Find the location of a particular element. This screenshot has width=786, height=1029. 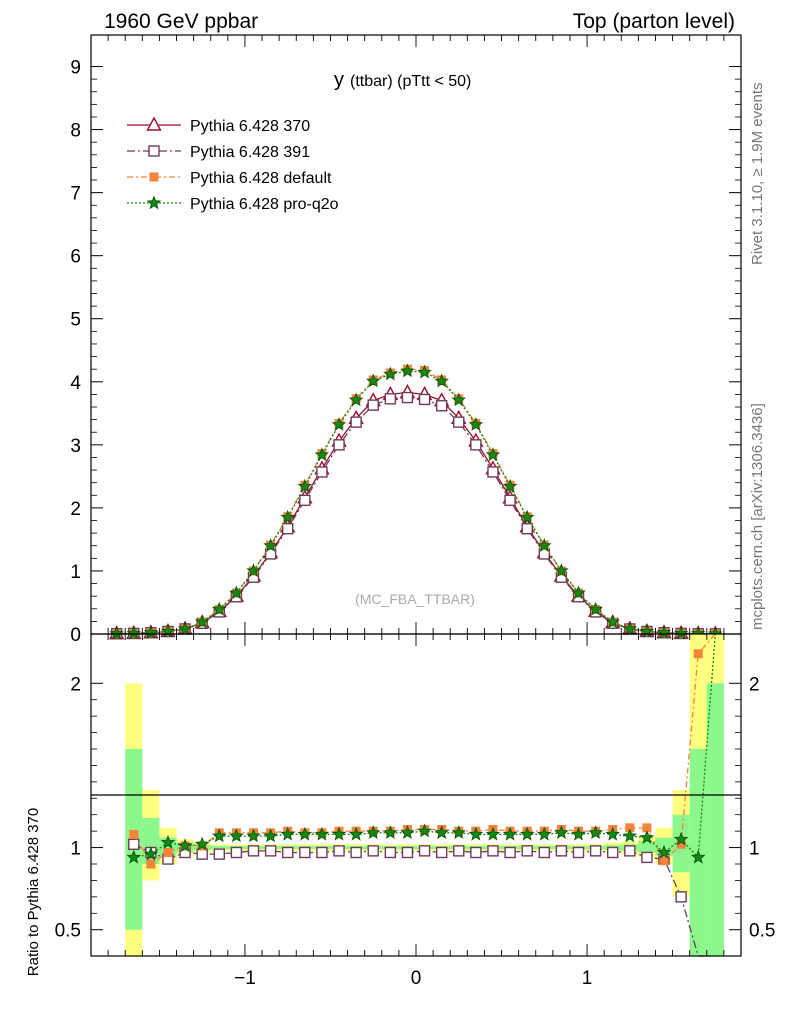

y-tick-label: 0 is located at coordinates (75, 635).